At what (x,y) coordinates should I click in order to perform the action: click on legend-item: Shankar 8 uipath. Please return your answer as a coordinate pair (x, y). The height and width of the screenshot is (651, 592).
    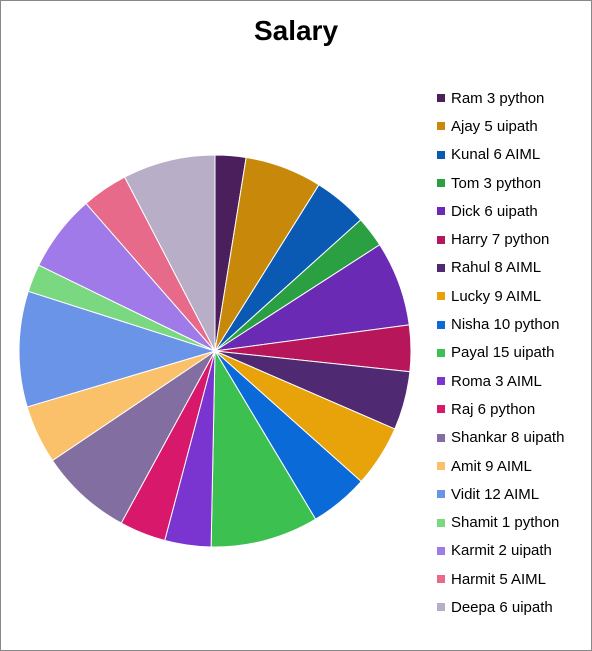
    Looking at the image, I should click on (500, 438).